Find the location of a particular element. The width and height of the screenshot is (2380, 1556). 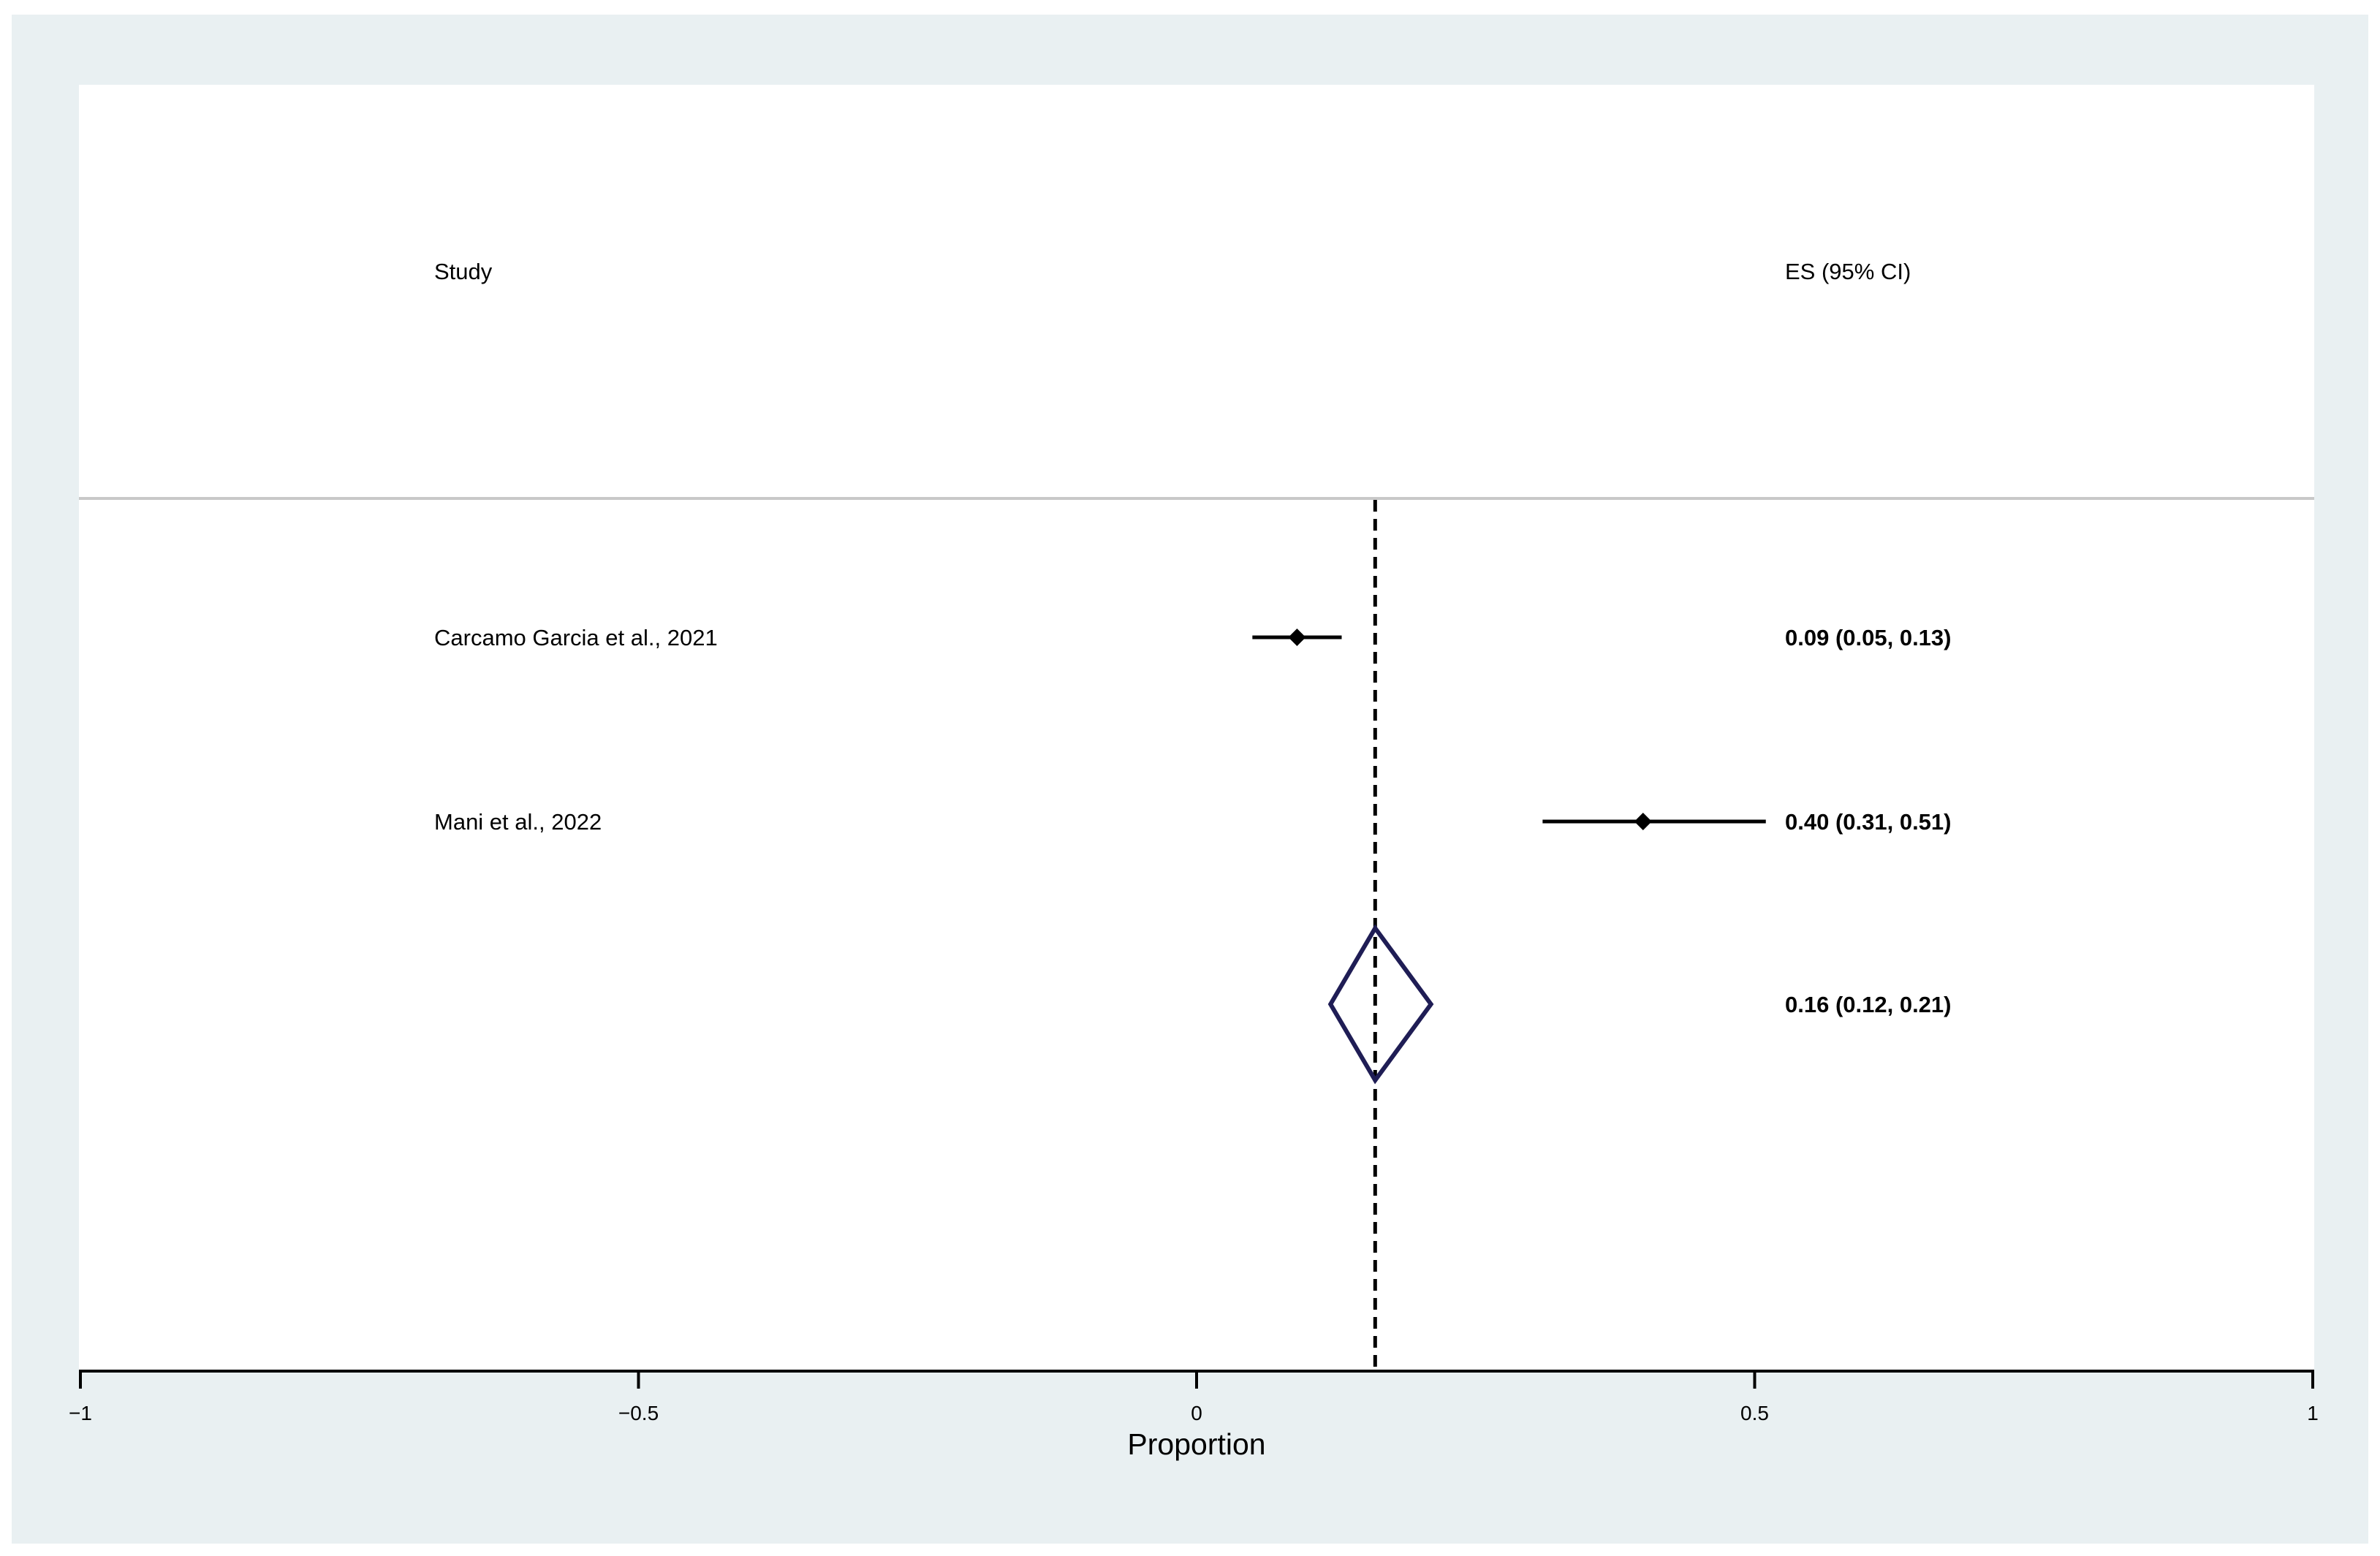

study-column-header: Study is located at coordinates (463, 272).